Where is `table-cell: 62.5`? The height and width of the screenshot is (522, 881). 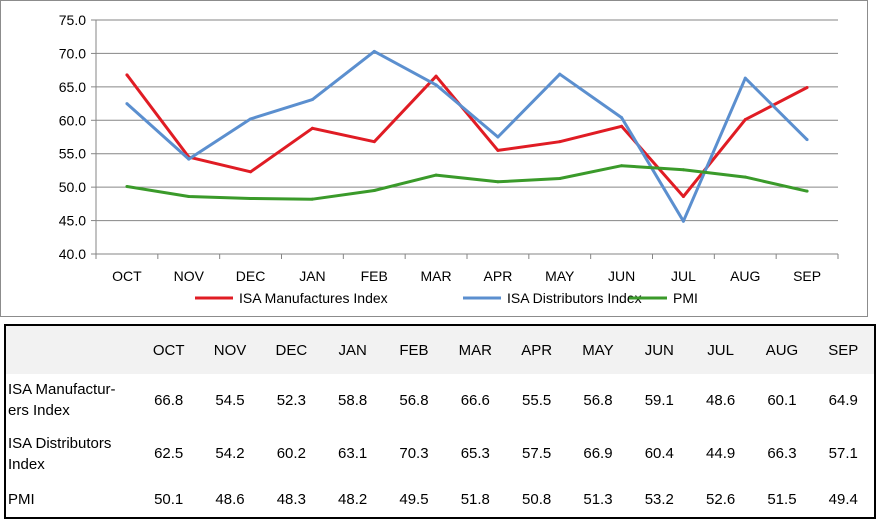
table-cell: 62.5 is located at coordinates (169, 453).